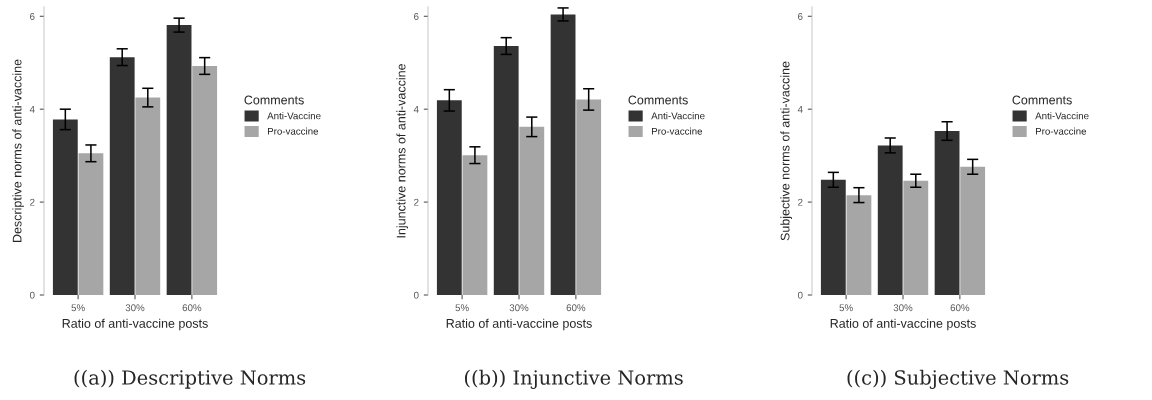  I want to click on text: ((c)) Subjective Norms, so click(958, 379).